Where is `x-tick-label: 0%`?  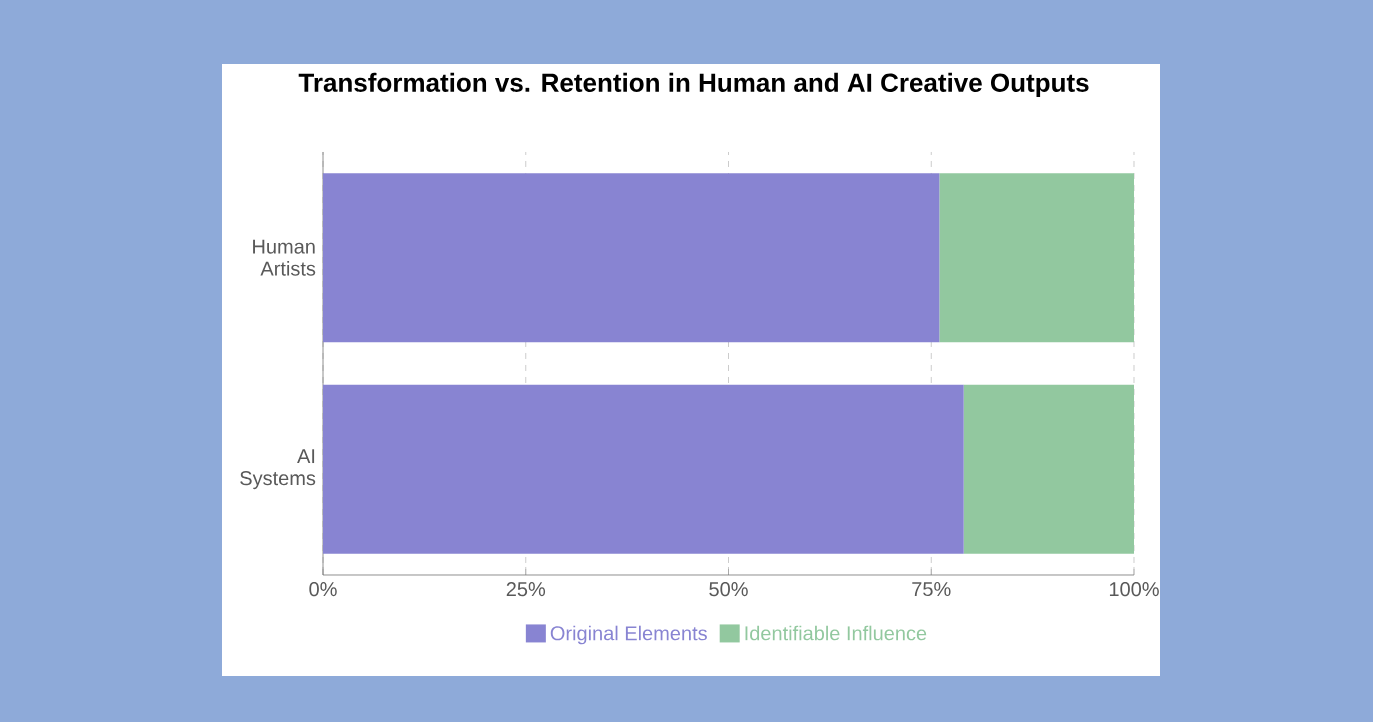
x-tick-label: 0% is located at coordinates (323, 589).